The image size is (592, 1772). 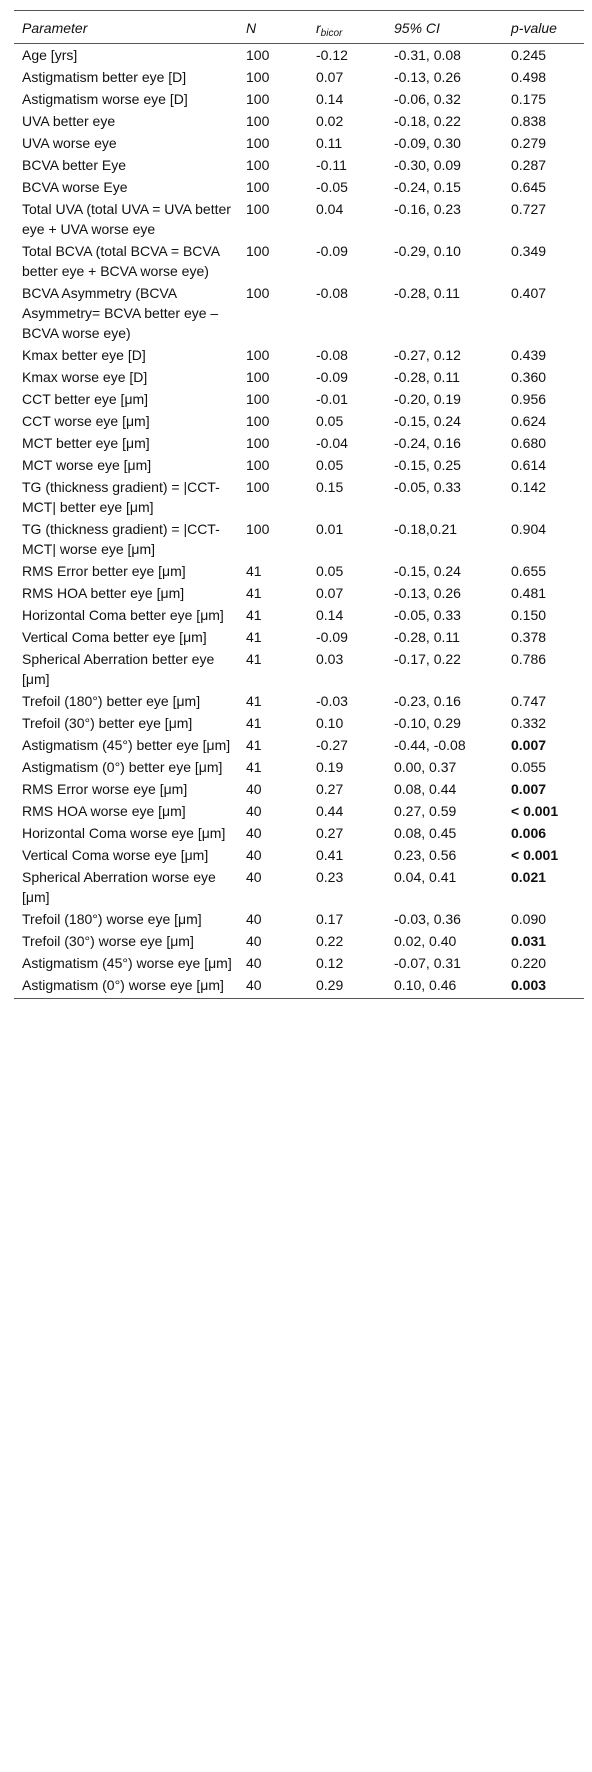 What do you see at coordinates (529, 465) in the screenshot?
I see `table-cell: 0.614` at bounding box center [529, 465].